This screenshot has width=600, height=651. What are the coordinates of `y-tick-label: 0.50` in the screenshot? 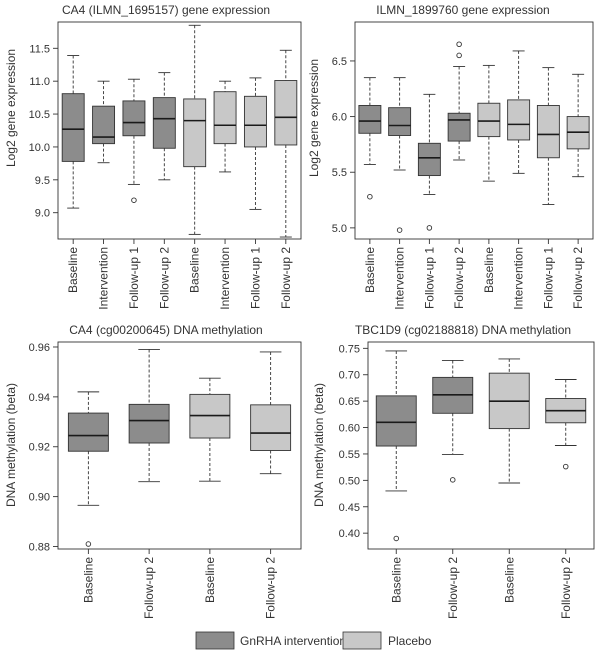 It's located at (349, 481).